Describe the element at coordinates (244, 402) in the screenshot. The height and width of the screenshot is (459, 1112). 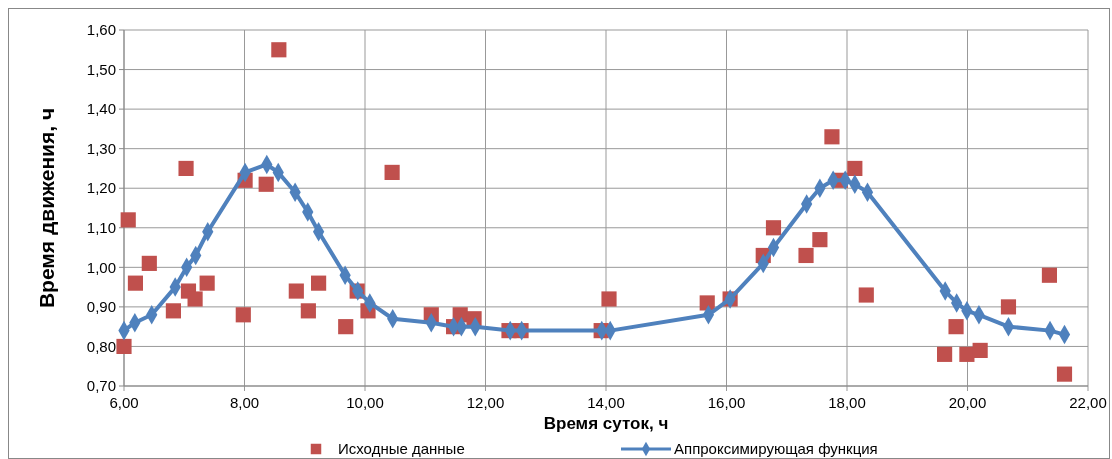
I see `x-tick-label: 8,00` at that location.